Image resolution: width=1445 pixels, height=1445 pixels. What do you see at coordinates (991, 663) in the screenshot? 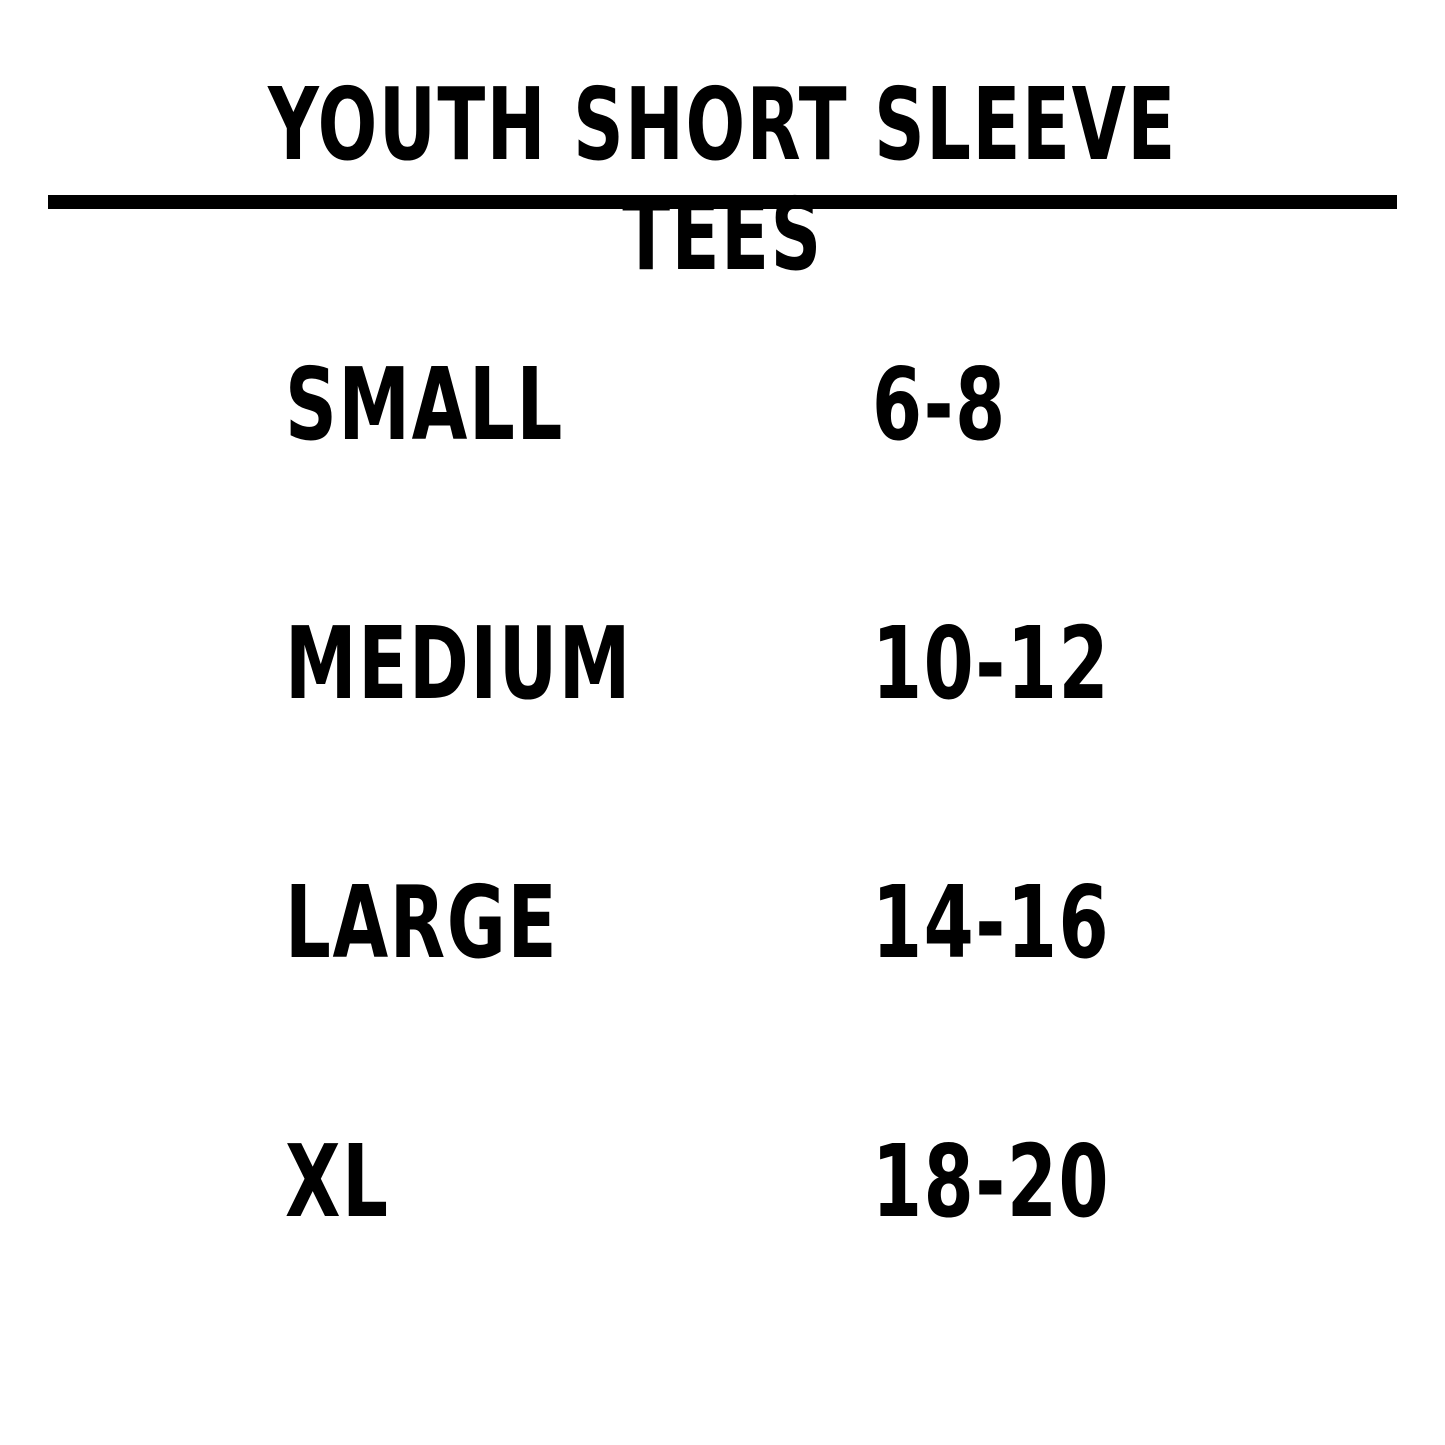
I see `age-range: 10-12` at bounding box center [991, 663].